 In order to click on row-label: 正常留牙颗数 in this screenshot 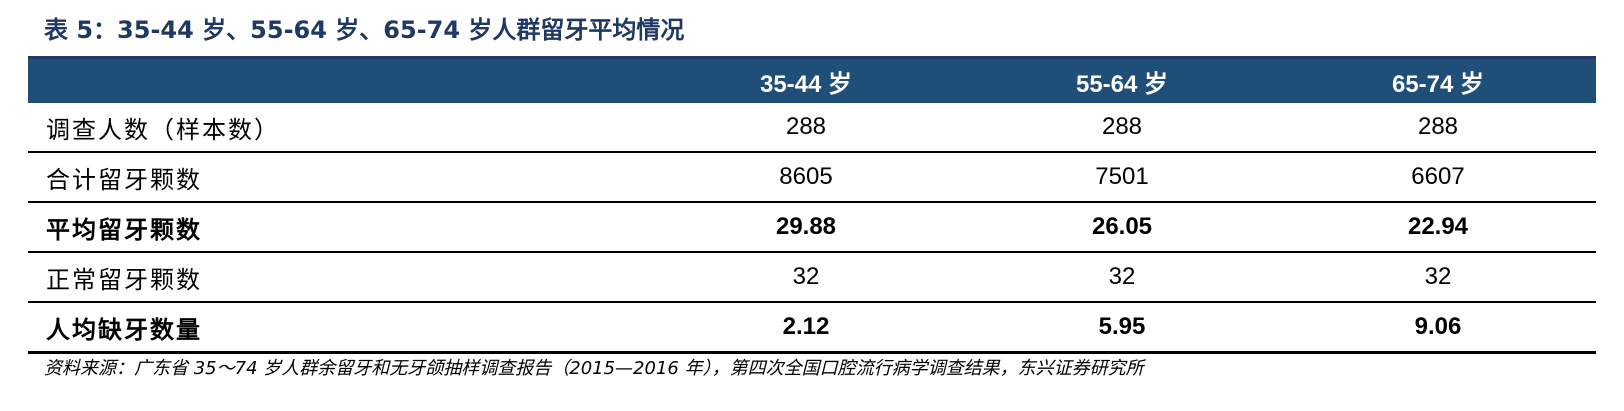, I will do `click(338, 277)`.